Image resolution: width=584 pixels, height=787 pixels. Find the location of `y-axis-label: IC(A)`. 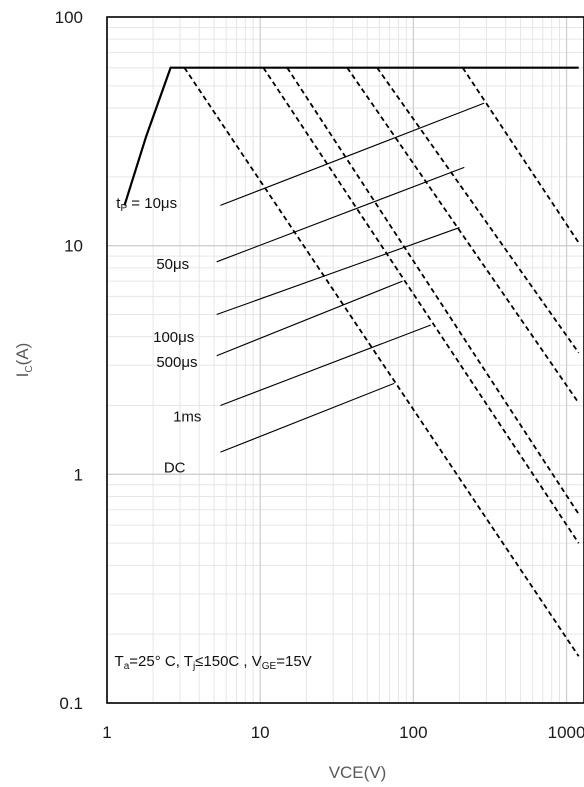

y-axis-label: IC(A) is located at coordinates (24, 360).